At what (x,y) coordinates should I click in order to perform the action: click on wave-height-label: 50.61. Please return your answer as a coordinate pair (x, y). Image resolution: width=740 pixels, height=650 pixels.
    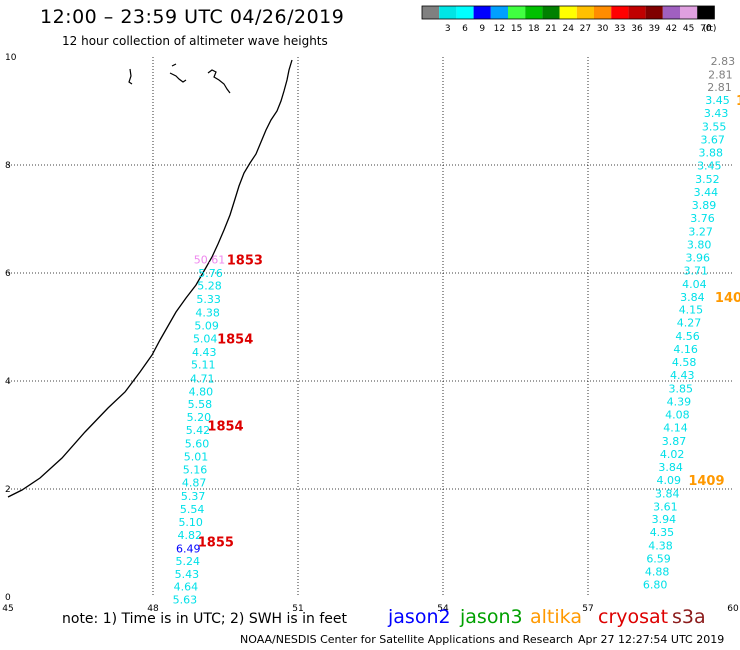
    Looking at the image, I should click on (210, 260).